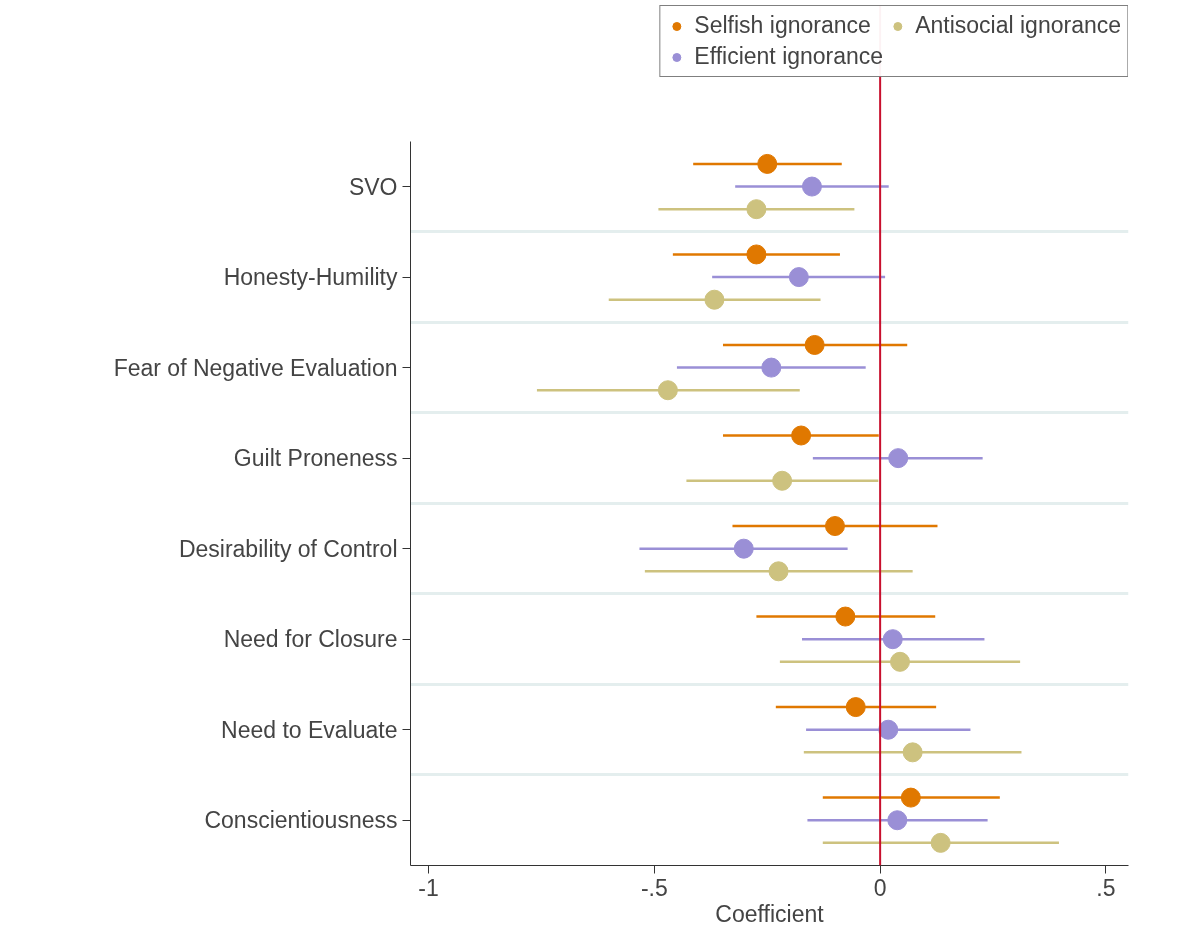  Describe the element at coordinates (309, 729) in the screenshot. I see `y-tick-label: Need to Evaluate` at that location.